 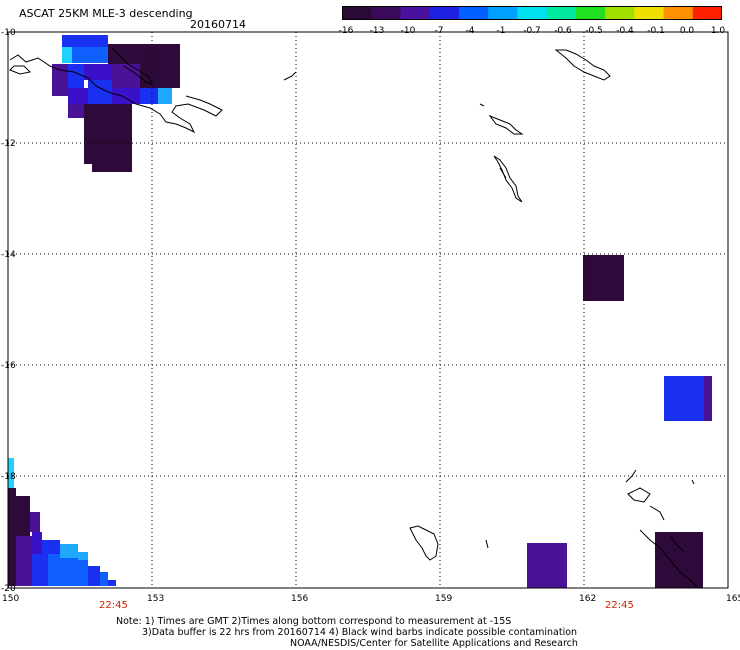 What do you see at coordinates (582, 65) in the screenshot?
I see `coastline-bougainville` at bounding box center [582, 65].